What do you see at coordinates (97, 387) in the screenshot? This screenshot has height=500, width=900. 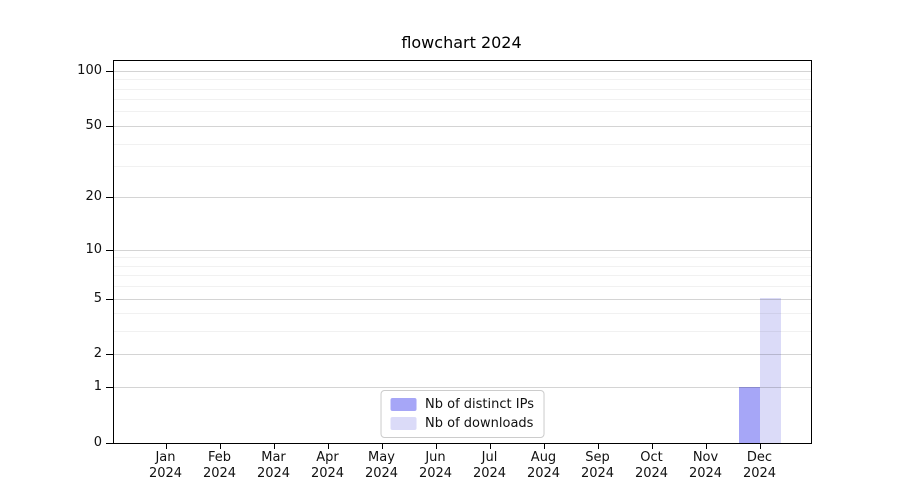 I see `y-axis-tick-label: 1` at bounding box center [97, 387].